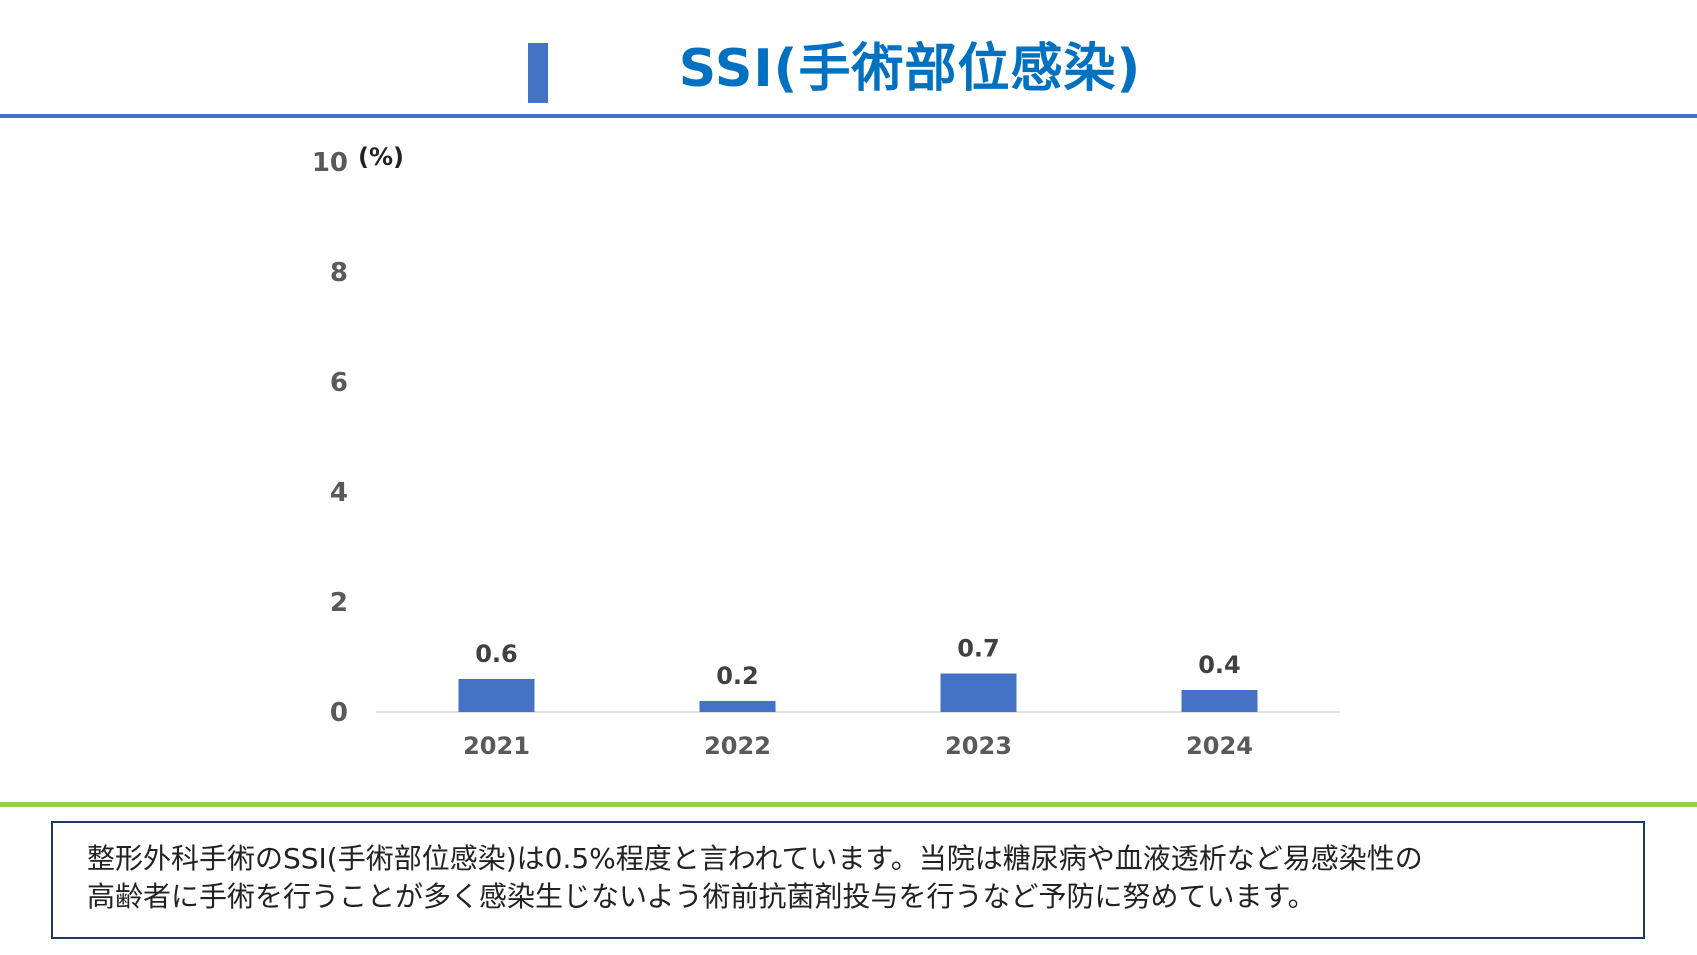  Describe the element at coordinates (848, 116) in the screenshot. I see `header-divider` at that location.